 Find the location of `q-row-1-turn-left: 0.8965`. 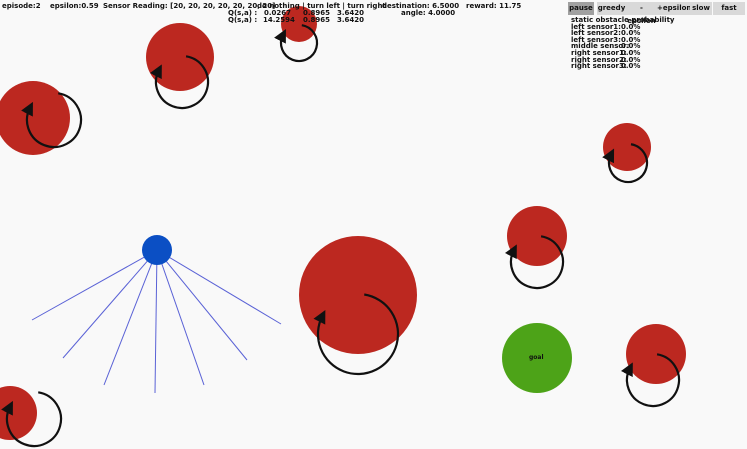

q-row-1-turn-left: 0.8965 is located at coordinates (317, 13).